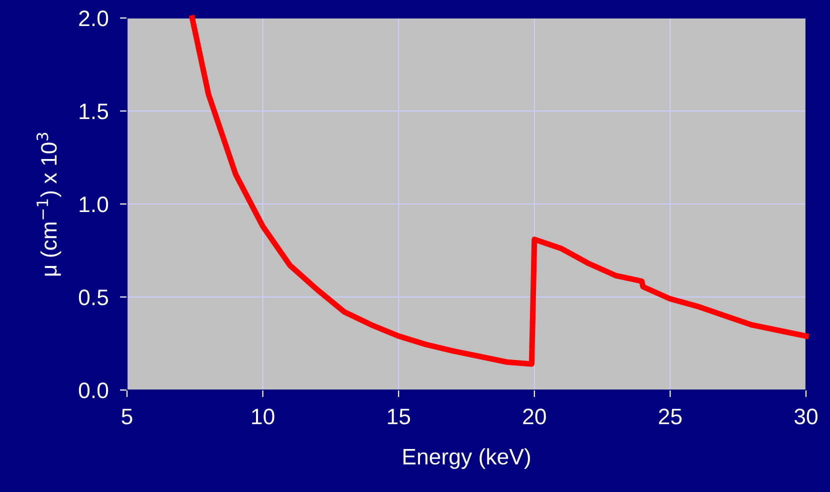 The image size is (830, 492). I want to click on x-tick-label: 25, so click(670, 416).